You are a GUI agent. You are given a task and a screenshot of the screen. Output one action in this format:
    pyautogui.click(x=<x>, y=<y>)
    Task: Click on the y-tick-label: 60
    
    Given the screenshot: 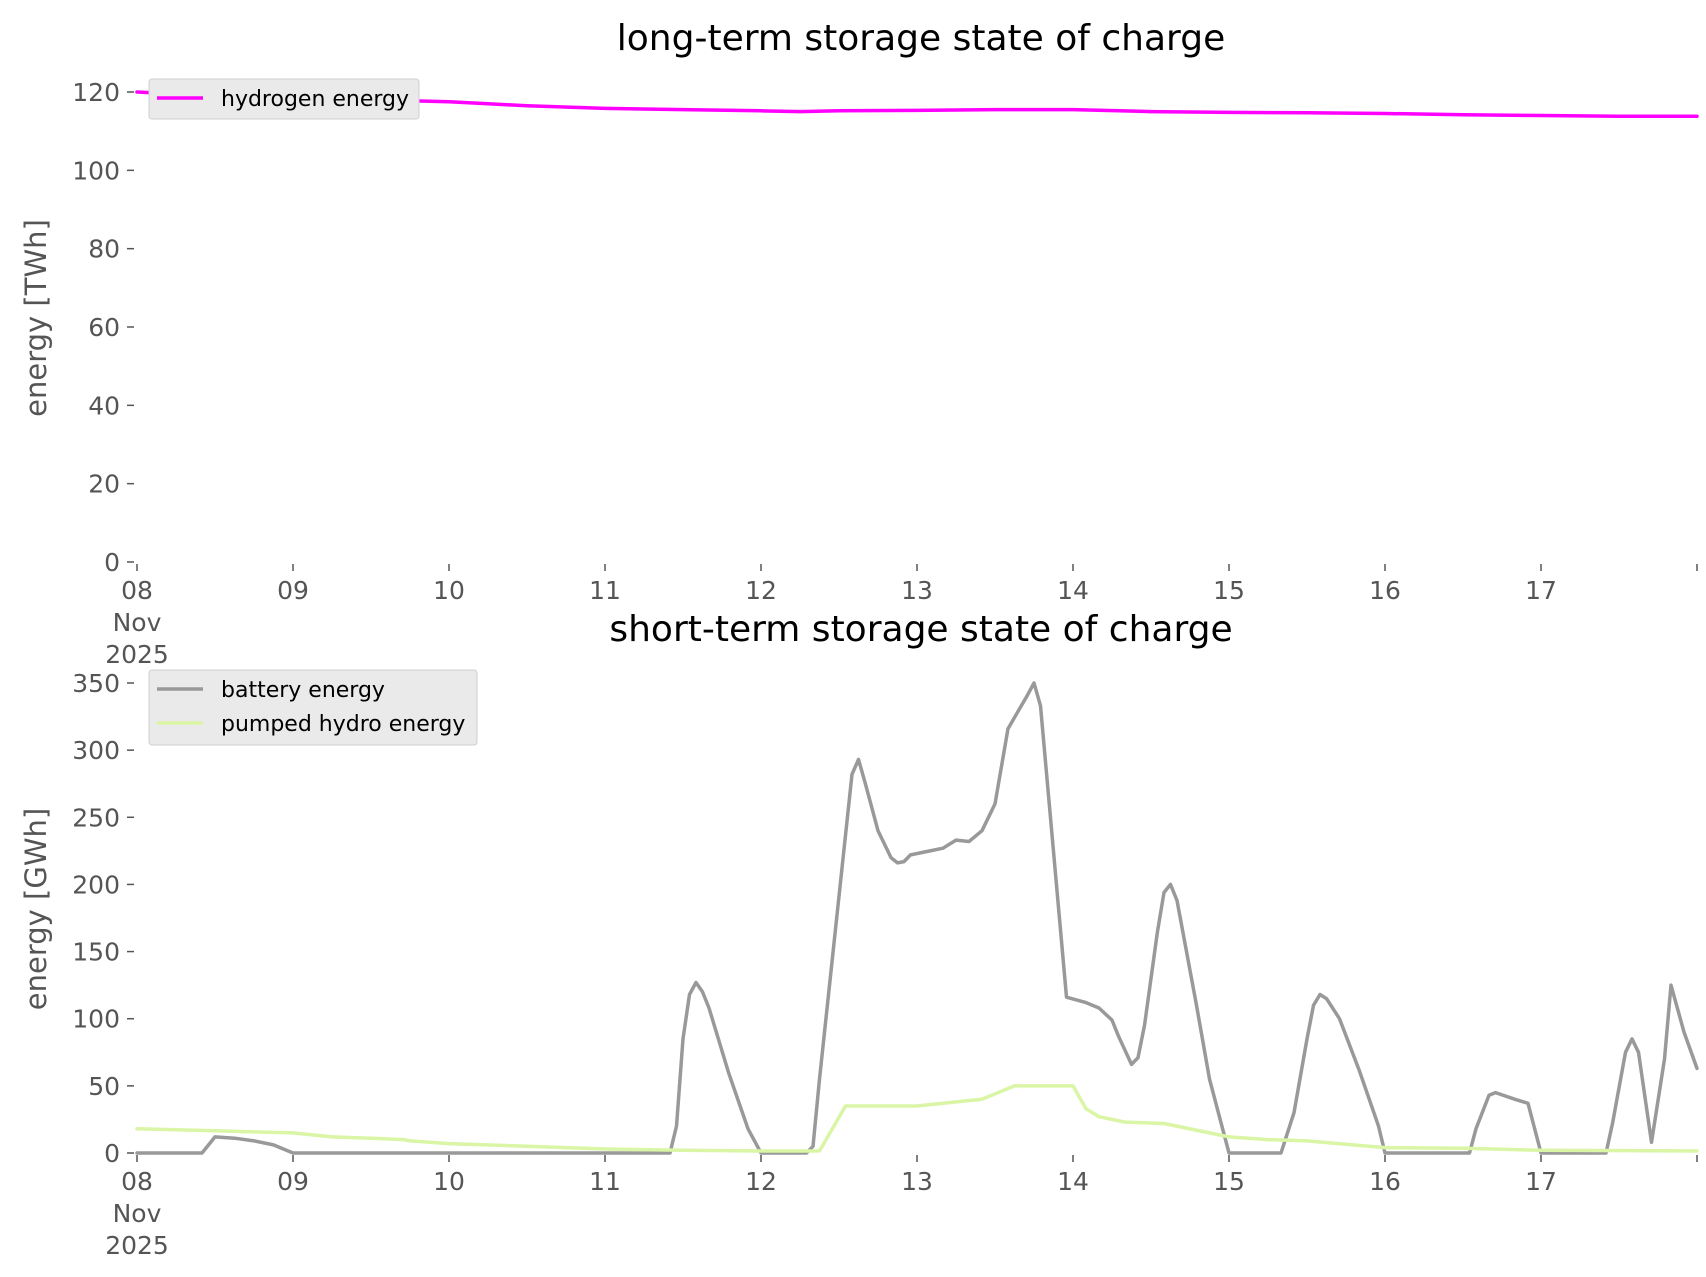 What is the action you would take?
    pyautogui.click(x=104, y=327)
    